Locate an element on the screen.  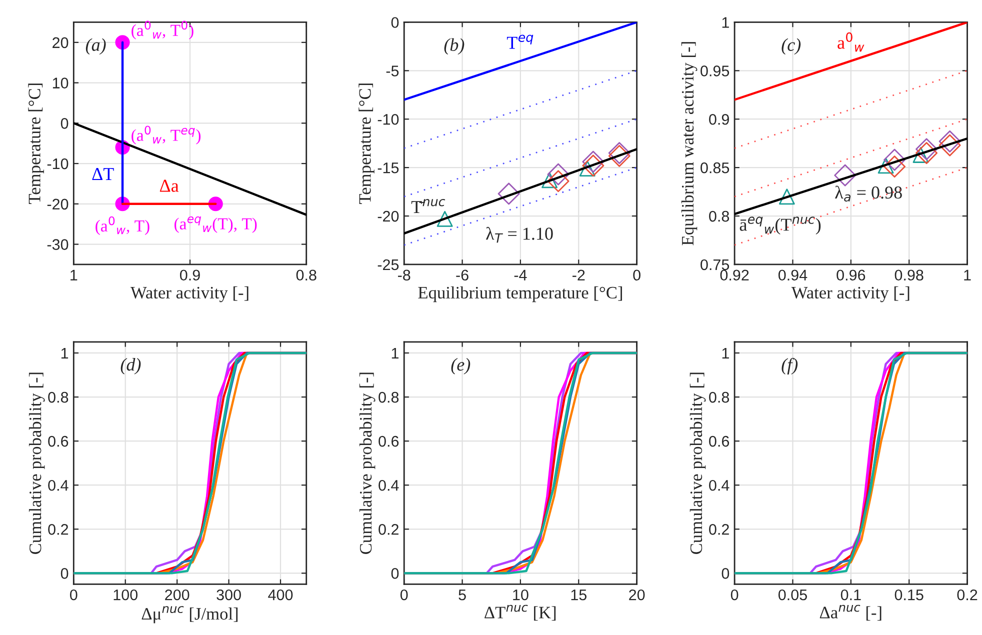
x-tick-label: -8 is located at coordinates (404, 275).